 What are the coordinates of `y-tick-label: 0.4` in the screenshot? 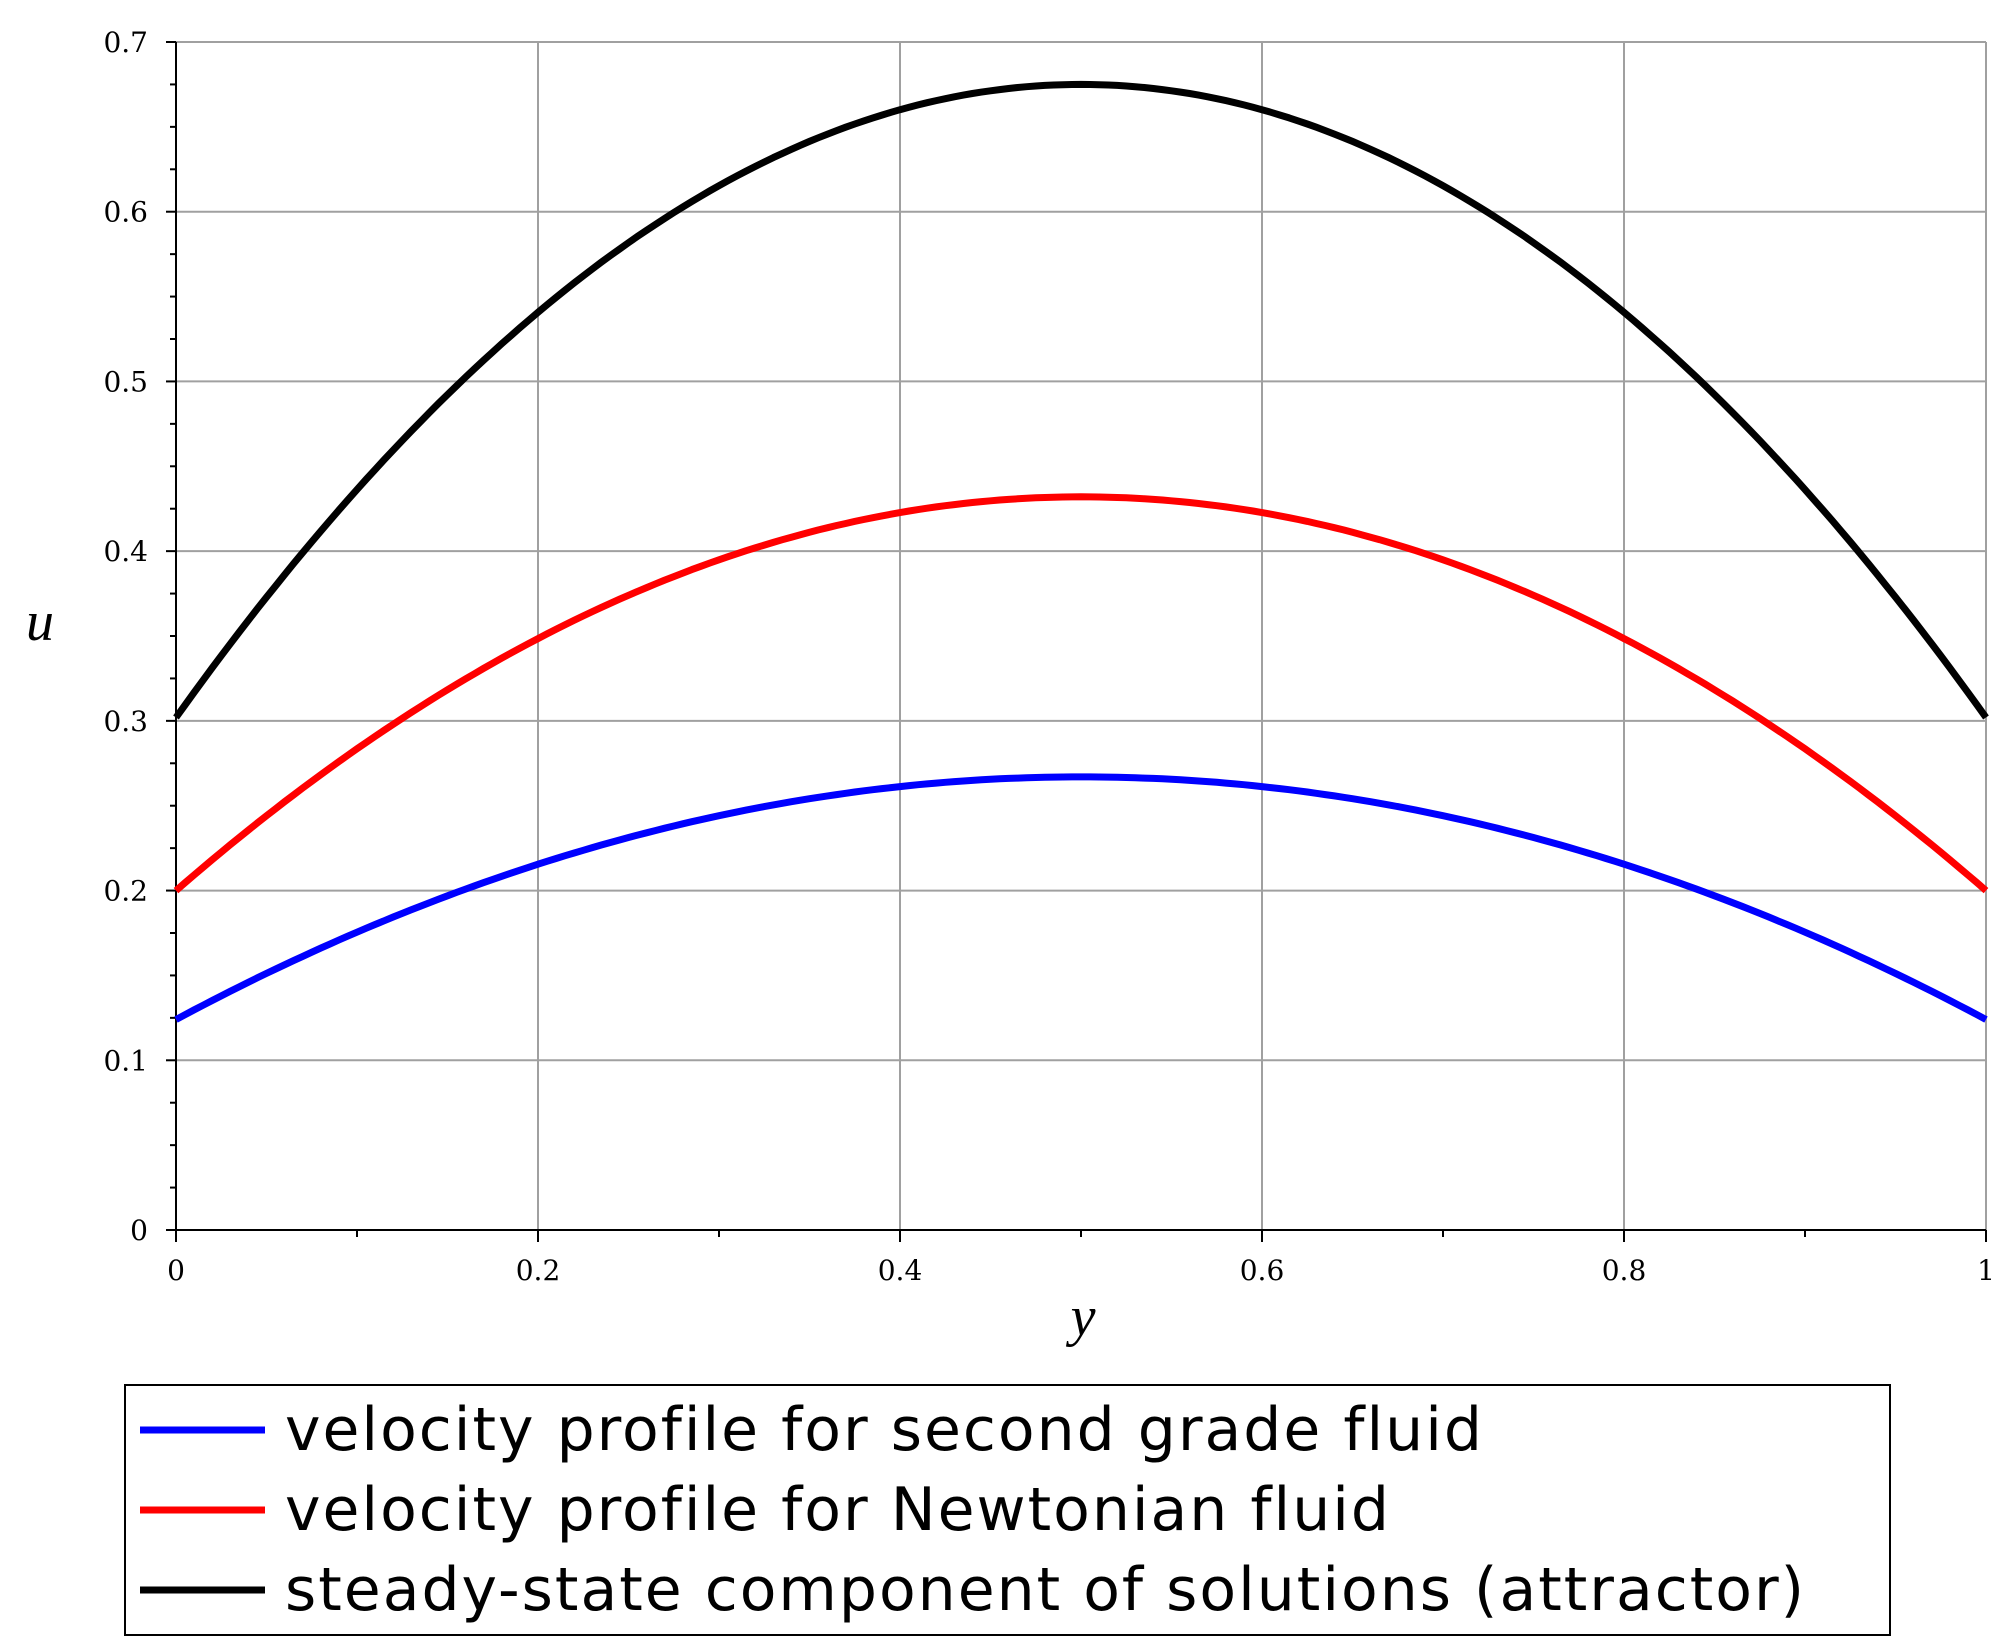 It's located at (125, 551).